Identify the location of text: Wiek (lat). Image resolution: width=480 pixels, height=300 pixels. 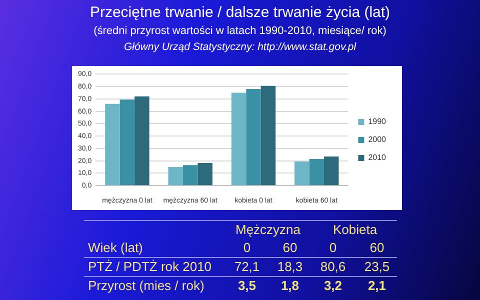
(115, 247).